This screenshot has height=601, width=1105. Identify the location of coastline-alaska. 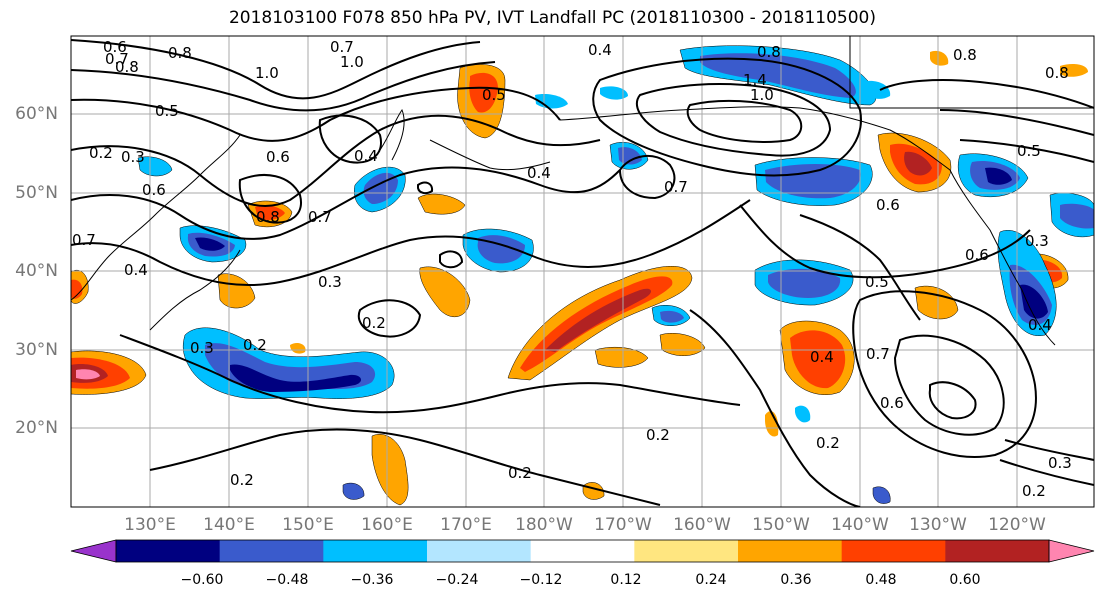
(755, 138).